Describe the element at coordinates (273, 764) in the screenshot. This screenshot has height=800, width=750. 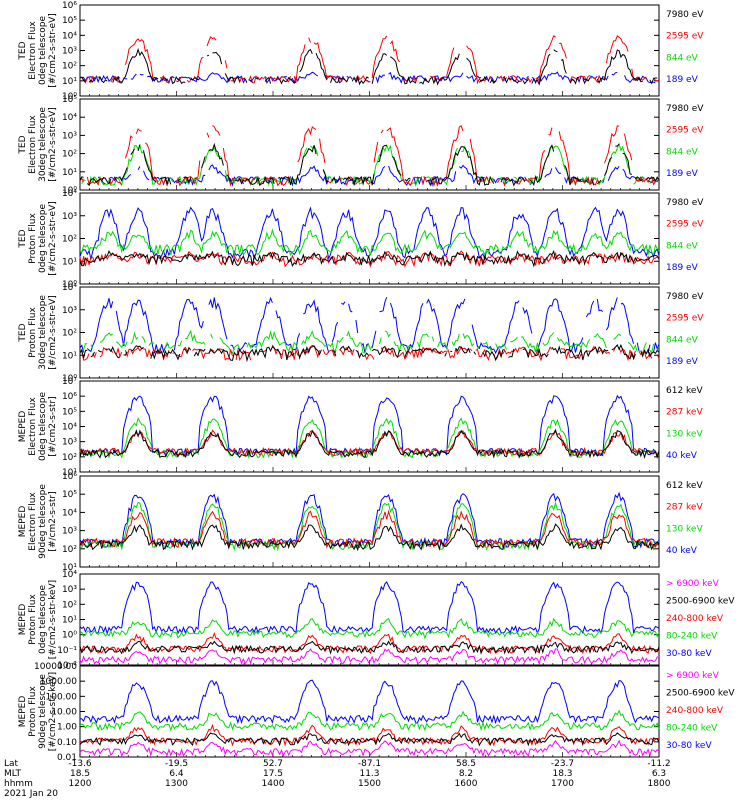
I see `time-axis-value: 52.7` at that location.